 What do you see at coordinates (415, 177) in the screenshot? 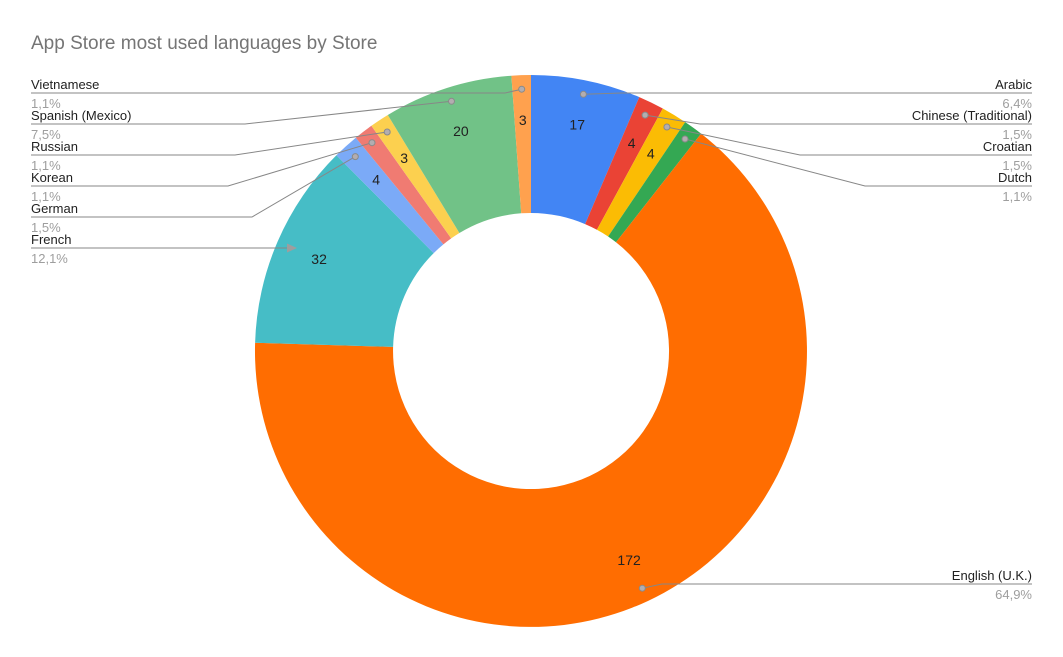
I see `slice-russian` at bounding box center [415, 177].